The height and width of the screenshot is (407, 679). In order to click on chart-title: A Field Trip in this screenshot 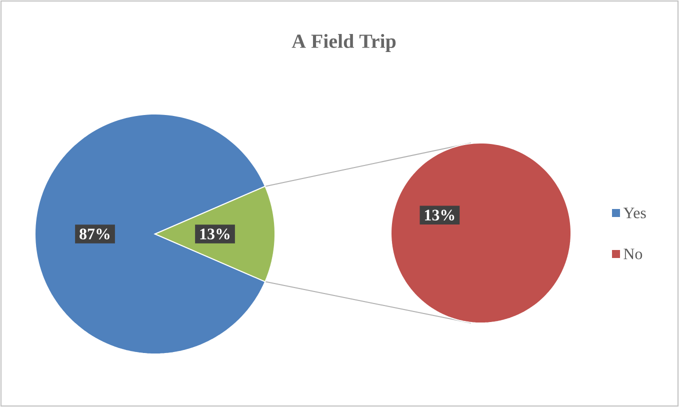, I will do `click(344, 43)`.